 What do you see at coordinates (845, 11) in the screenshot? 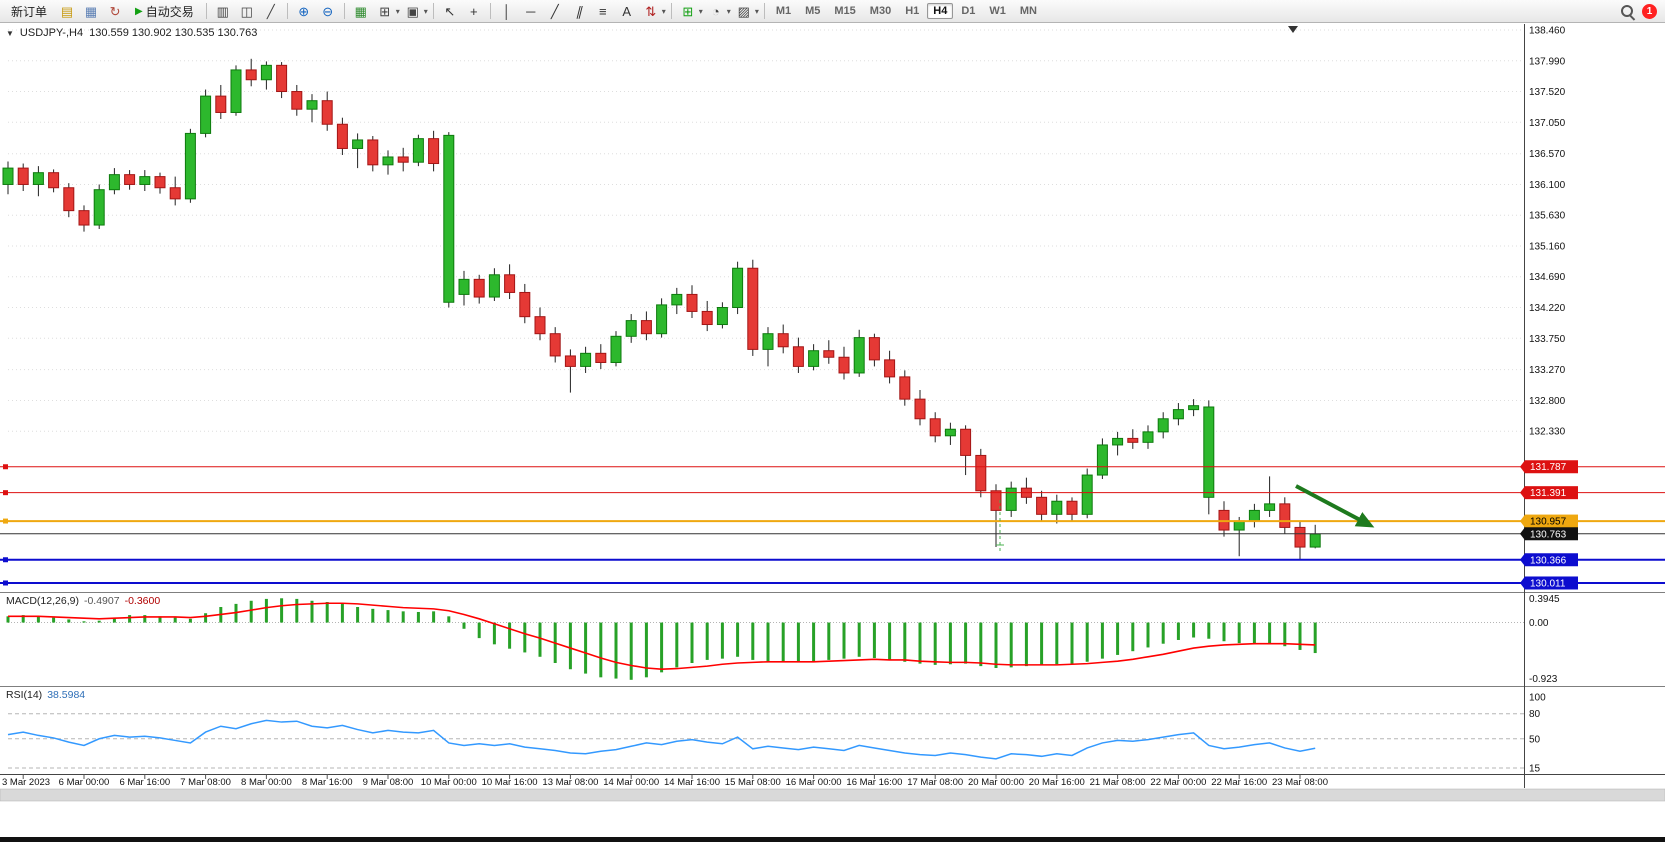
I see `timeframe-m15: M15` at bounding box center [845, 11].